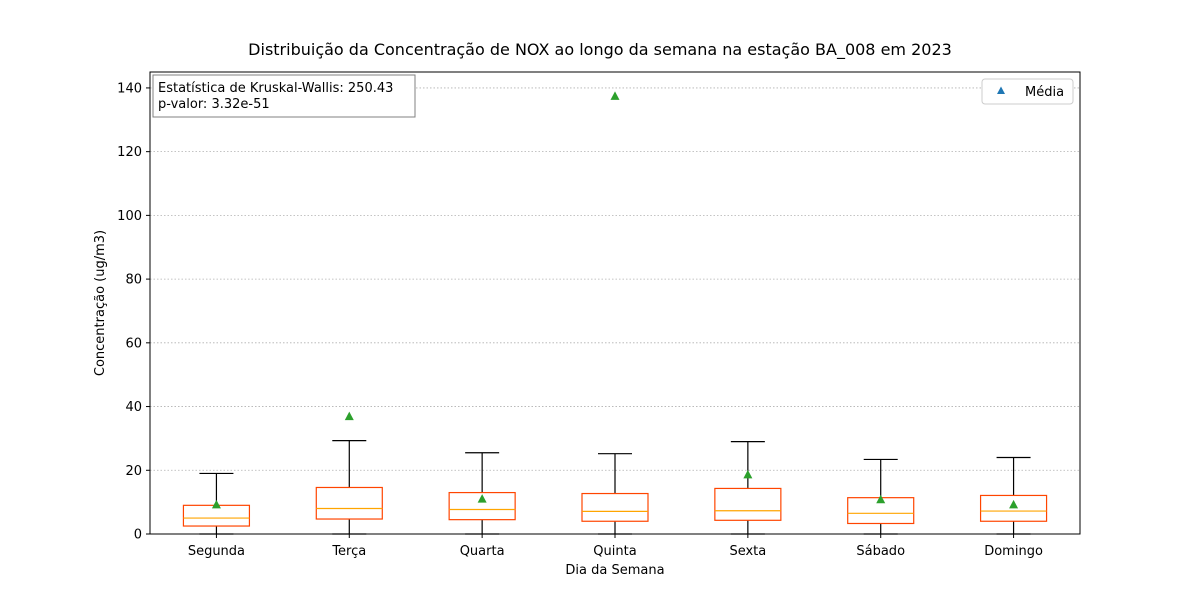 The width and height of the screenshot is (1200, 600). What do you see at coordinates (1044, 92) in the screenshot?
I see `legend-label-mean: Média` at bounding box center [1044, 92].